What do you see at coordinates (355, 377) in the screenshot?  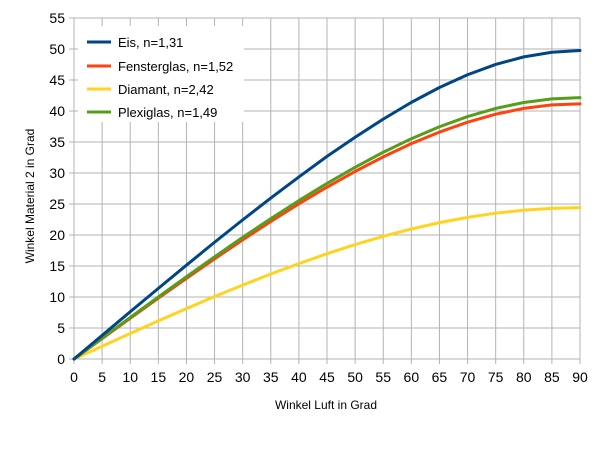 I see `x-tick-label: 50` at bounding box center [355, 377].